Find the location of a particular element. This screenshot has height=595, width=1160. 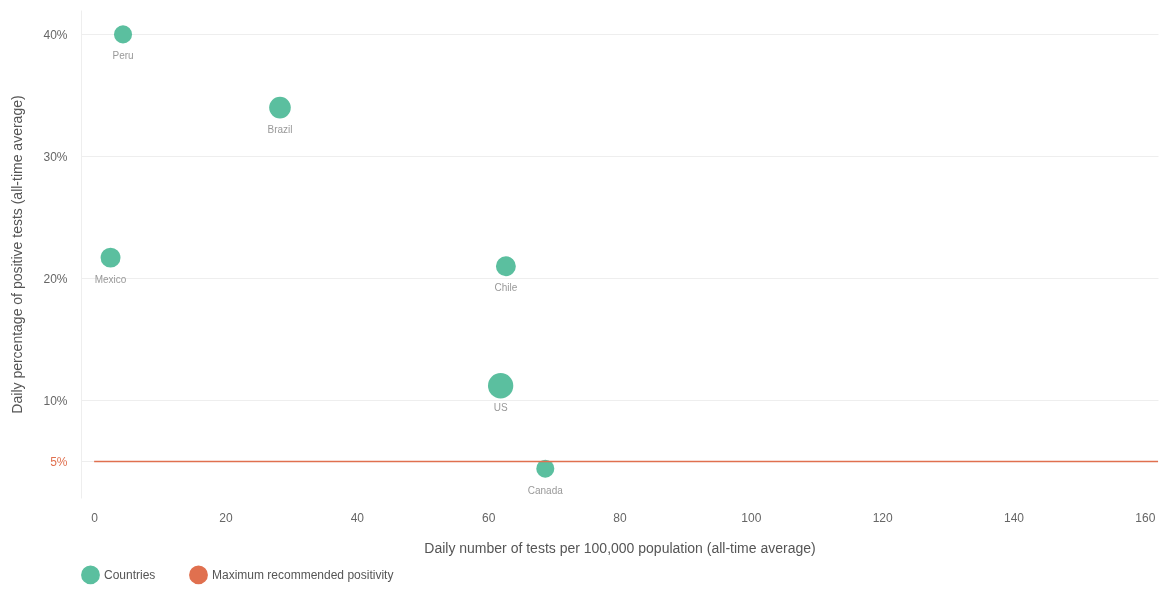

annotation: Chile is located at coordinates (506, 288).